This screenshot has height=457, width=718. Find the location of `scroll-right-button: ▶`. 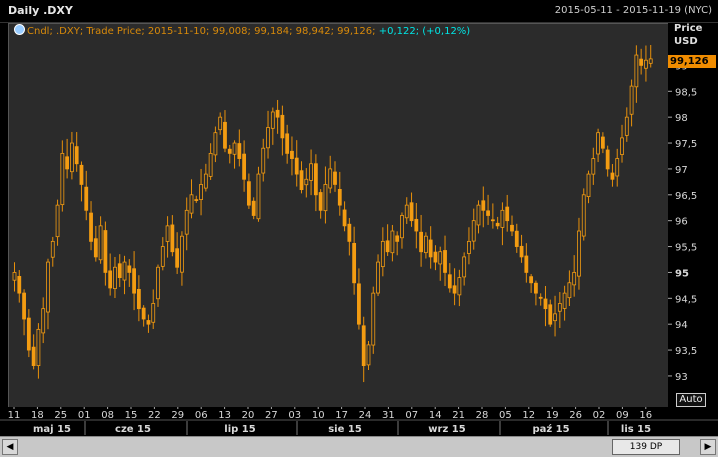

scroll-right-button: ▶ is located at coordinates (708, 447).